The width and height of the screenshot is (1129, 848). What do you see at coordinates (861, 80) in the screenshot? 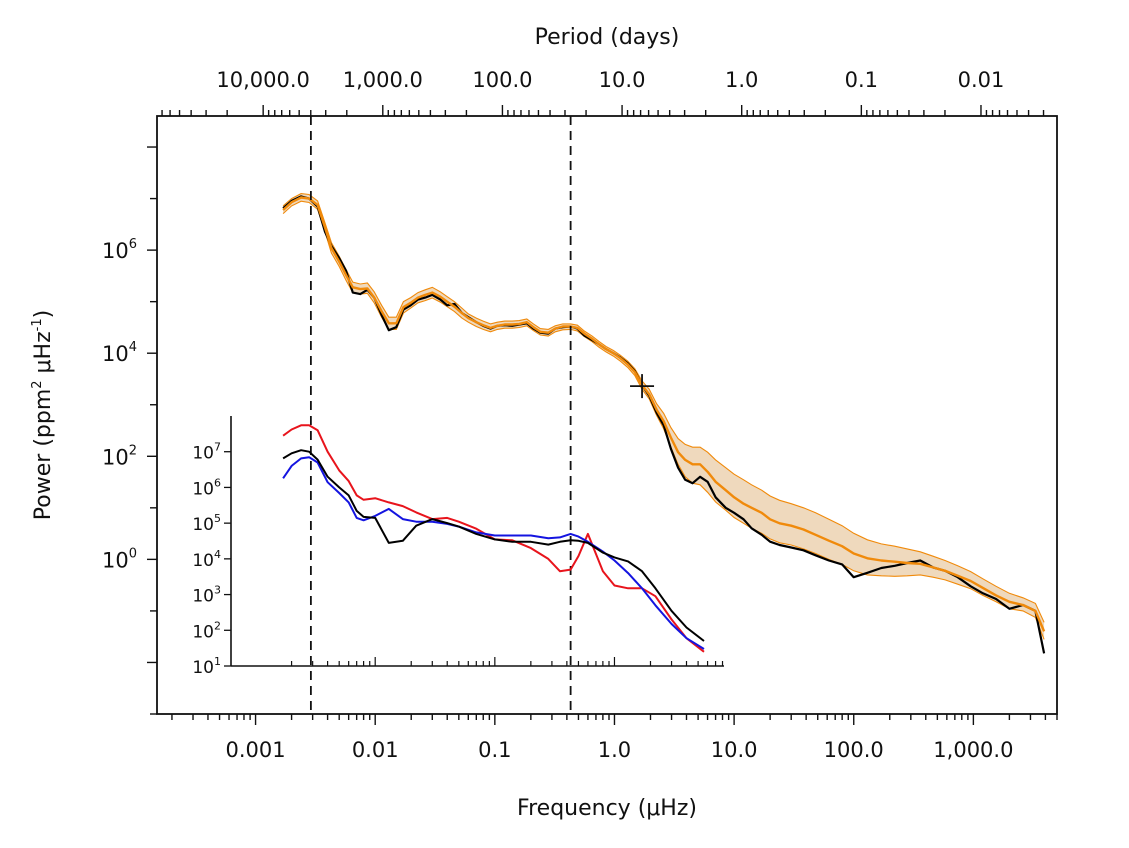
I see `period-tick-label: 0.1` at bounding box center [861, 80].